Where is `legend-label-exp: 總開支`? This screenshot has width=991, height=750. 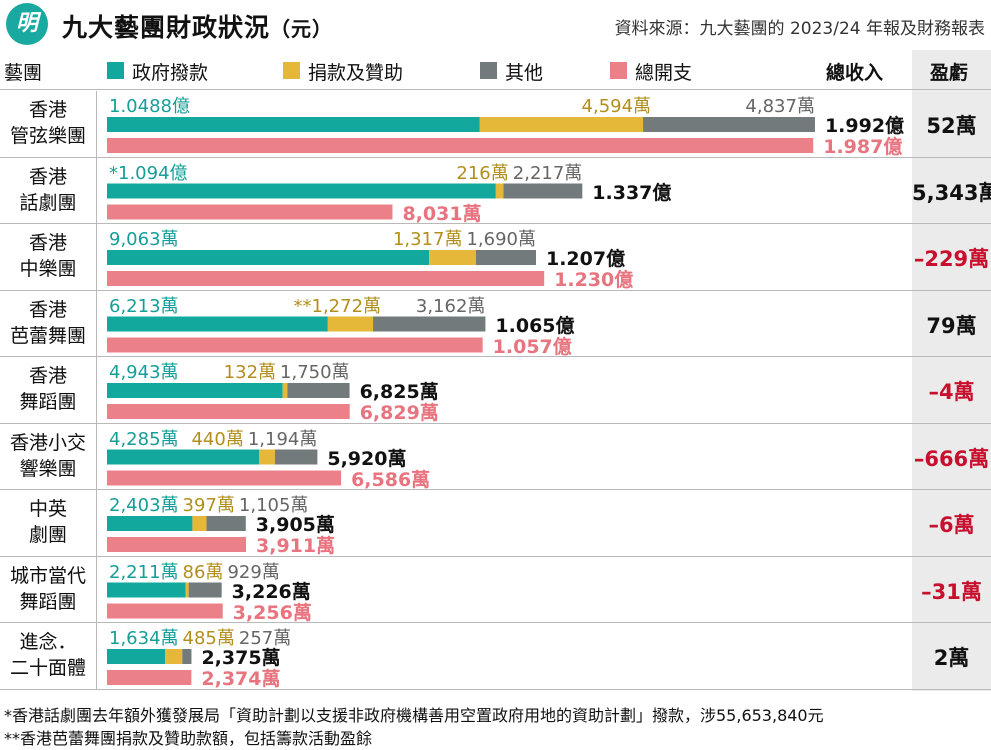 legend-label-exp: 總開支 is located at coordinates (664, 73).